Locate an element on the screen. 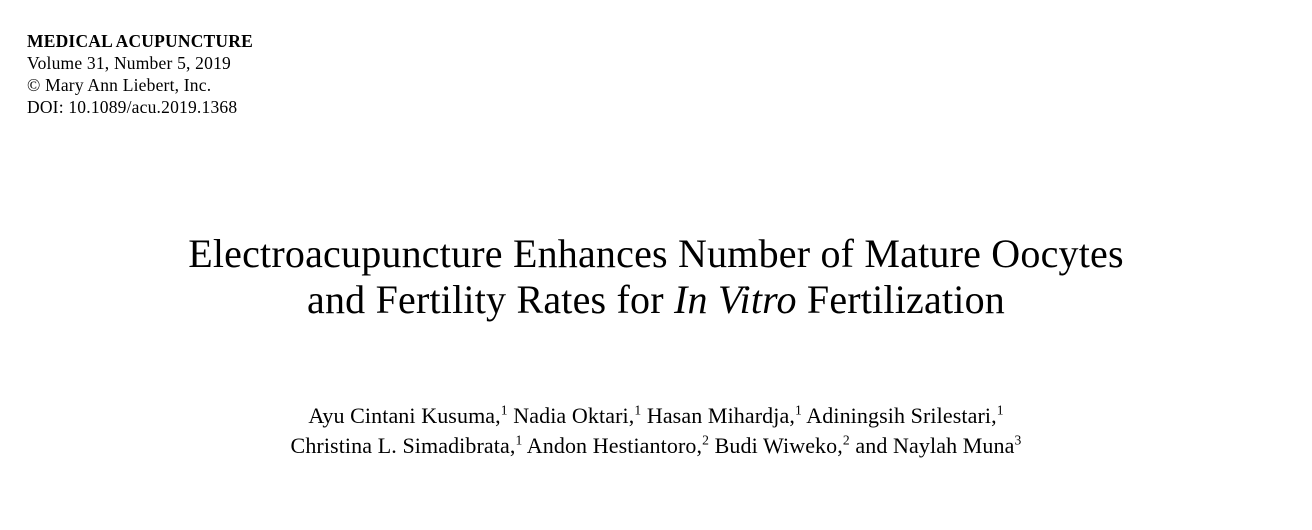 The image size is (1312, 530). article-title-line2-suffix: Fertilization is located at coordinates (900, 299).